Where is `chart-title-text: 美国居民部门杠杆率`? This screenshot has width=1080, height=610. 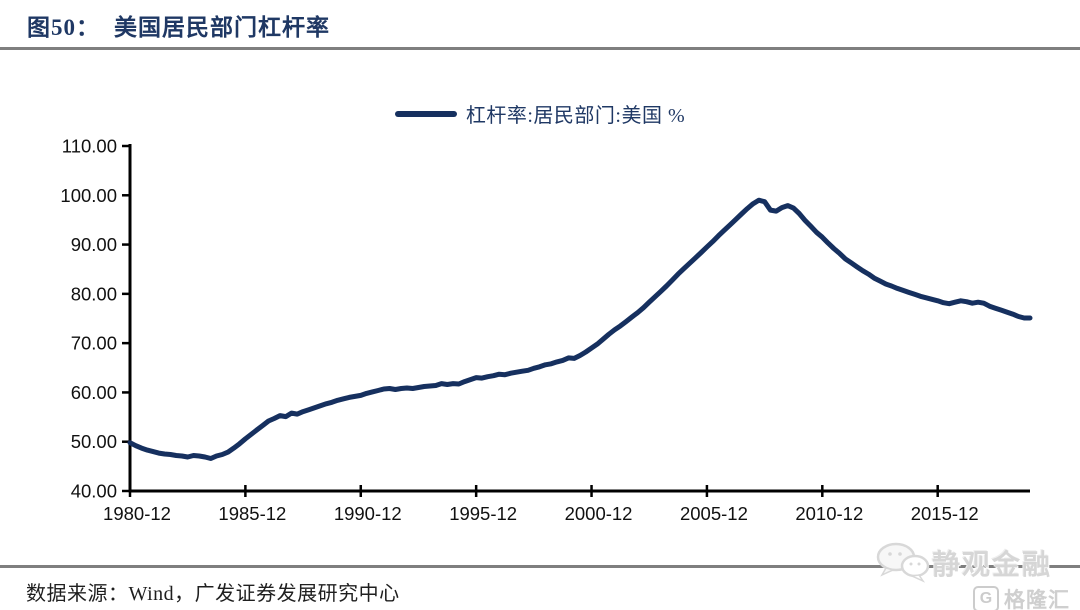 chart-title-text: 美国居民部门杠杆率 is located at coordinates (222, 27).